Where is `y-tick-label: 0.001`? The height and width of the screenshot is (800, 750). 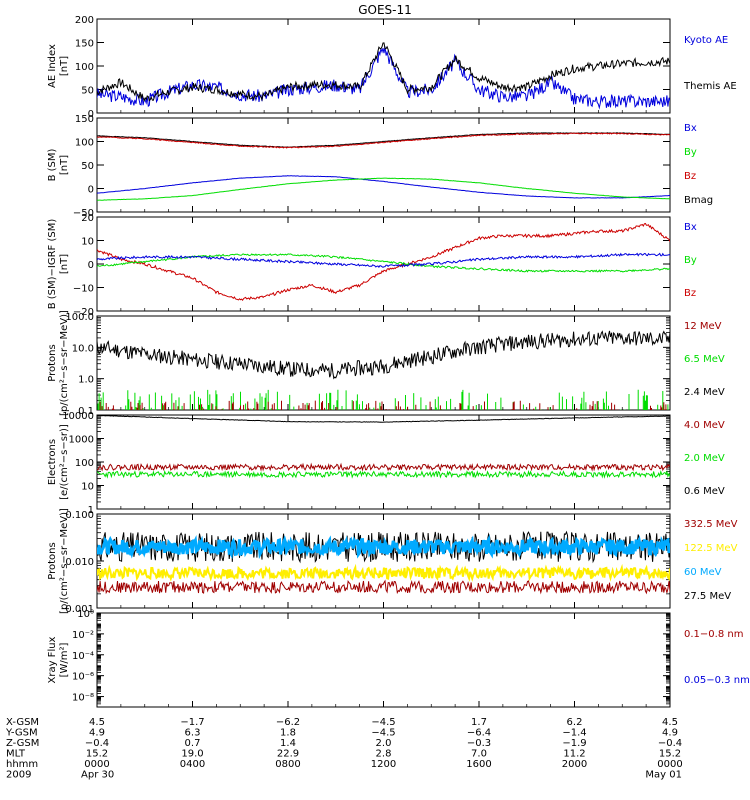
y-tick-label: 0.001 is located at coordinates (79, 609).